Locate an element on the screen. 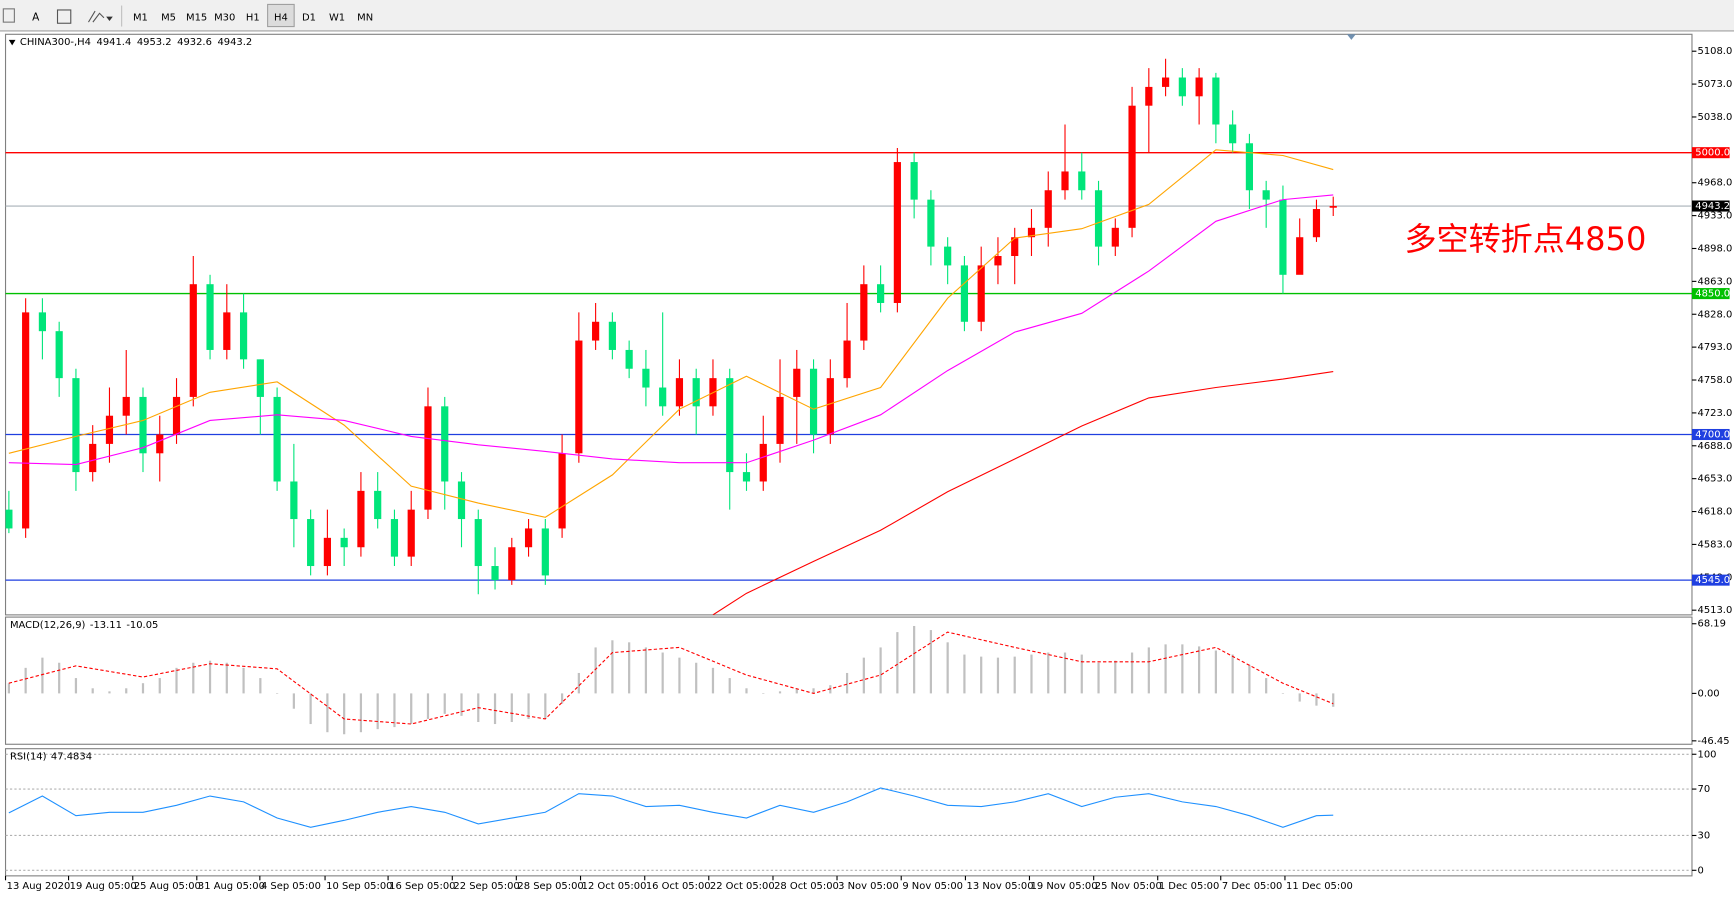 The width and height of the screenshot is (1734, 898). header-ohlc: 4943.2 is located at coordinates (234, 42).